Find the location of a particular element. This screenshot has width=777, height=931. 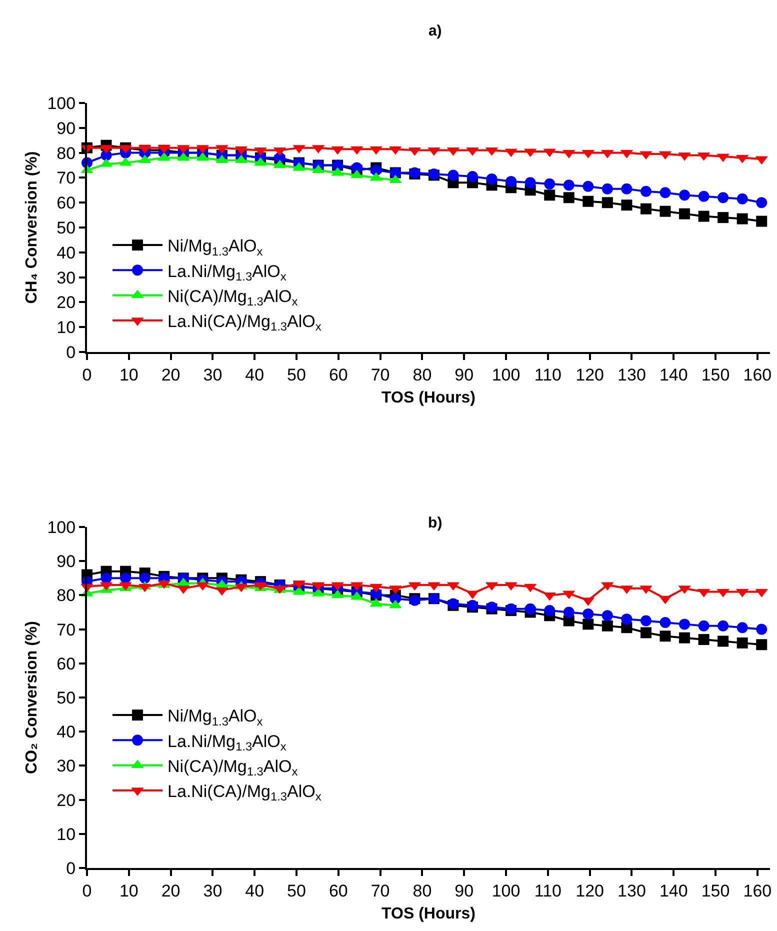

x-tick-label: 60 is located at coordinates (338, 374).